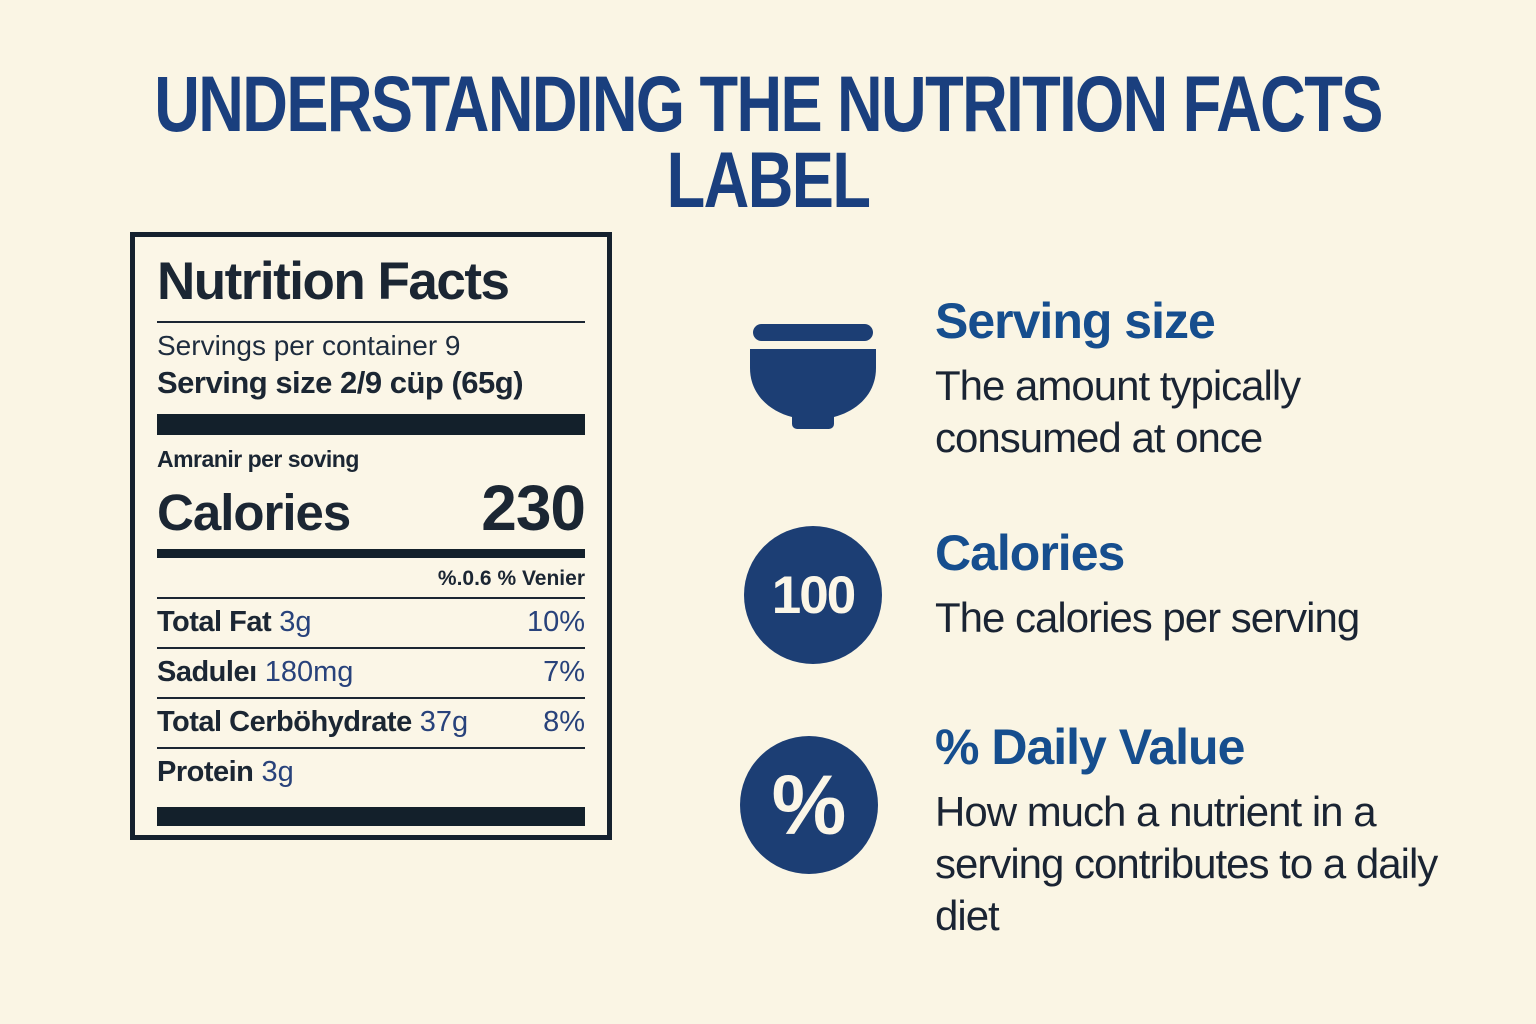 This screenshot has height=1024, width=1536. Describe the element at coordinates (258, 459) in the screenshot. I see `amount-per-serving-line: Amranir per soving` at that location.